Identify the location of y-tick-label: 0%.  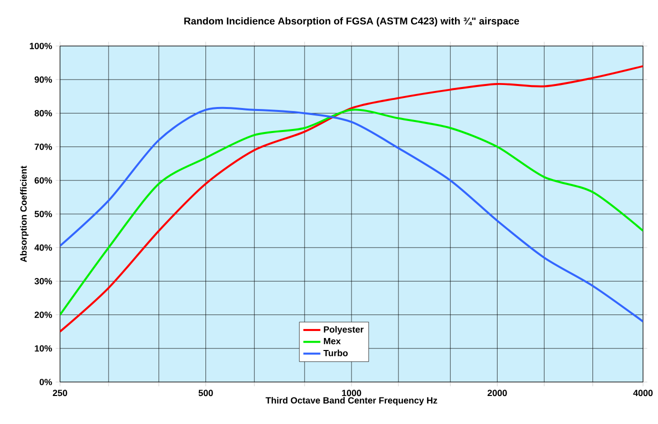
(46, 382).